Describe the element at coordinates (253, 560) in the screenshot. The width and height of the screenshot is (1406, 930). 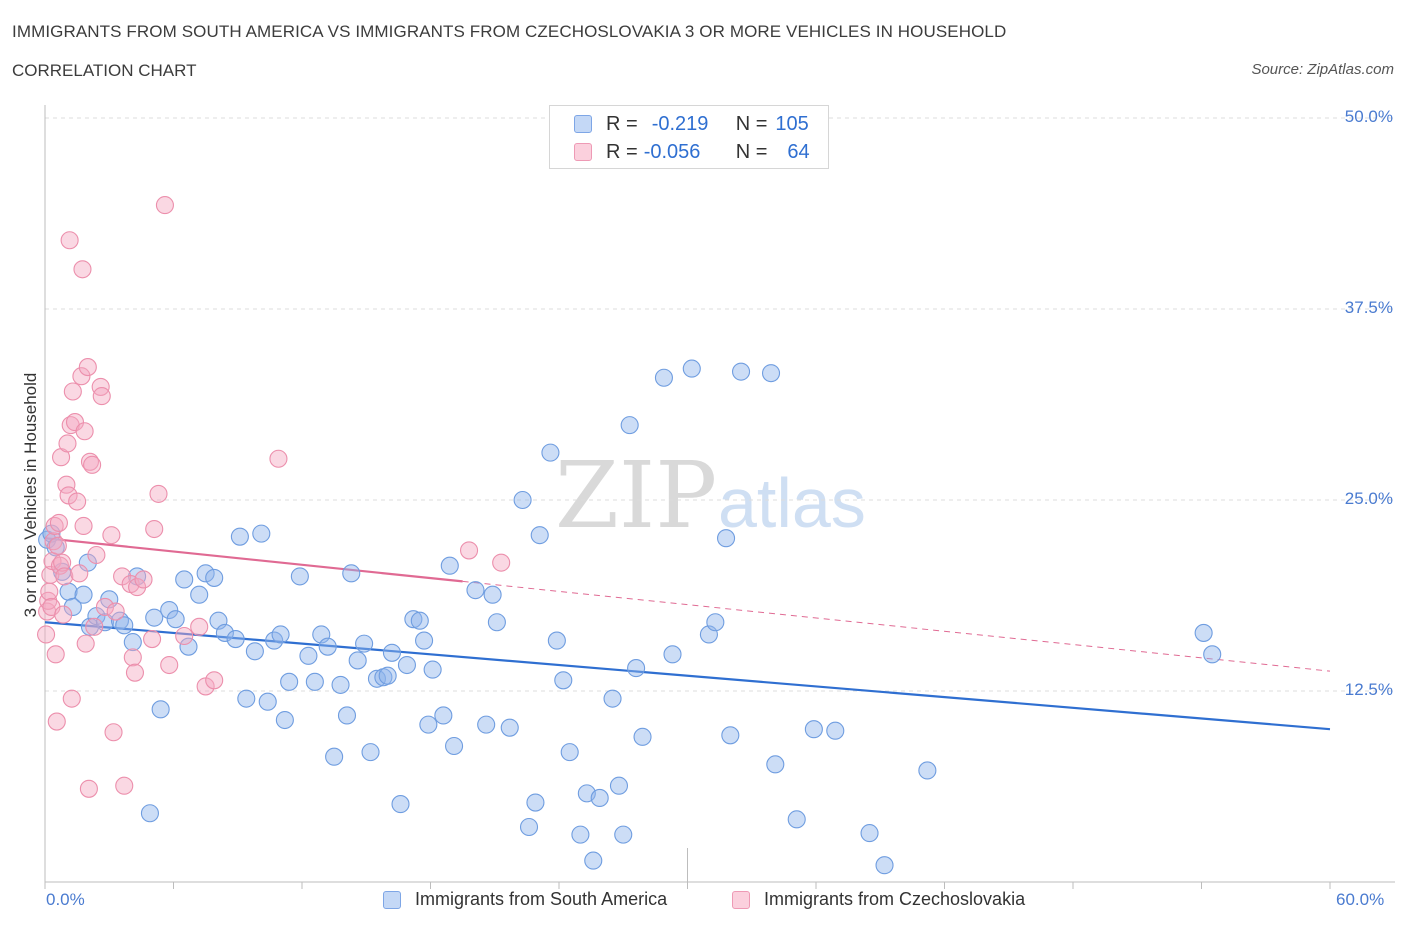
I see `trend-line-czechoslovakia` at that location.